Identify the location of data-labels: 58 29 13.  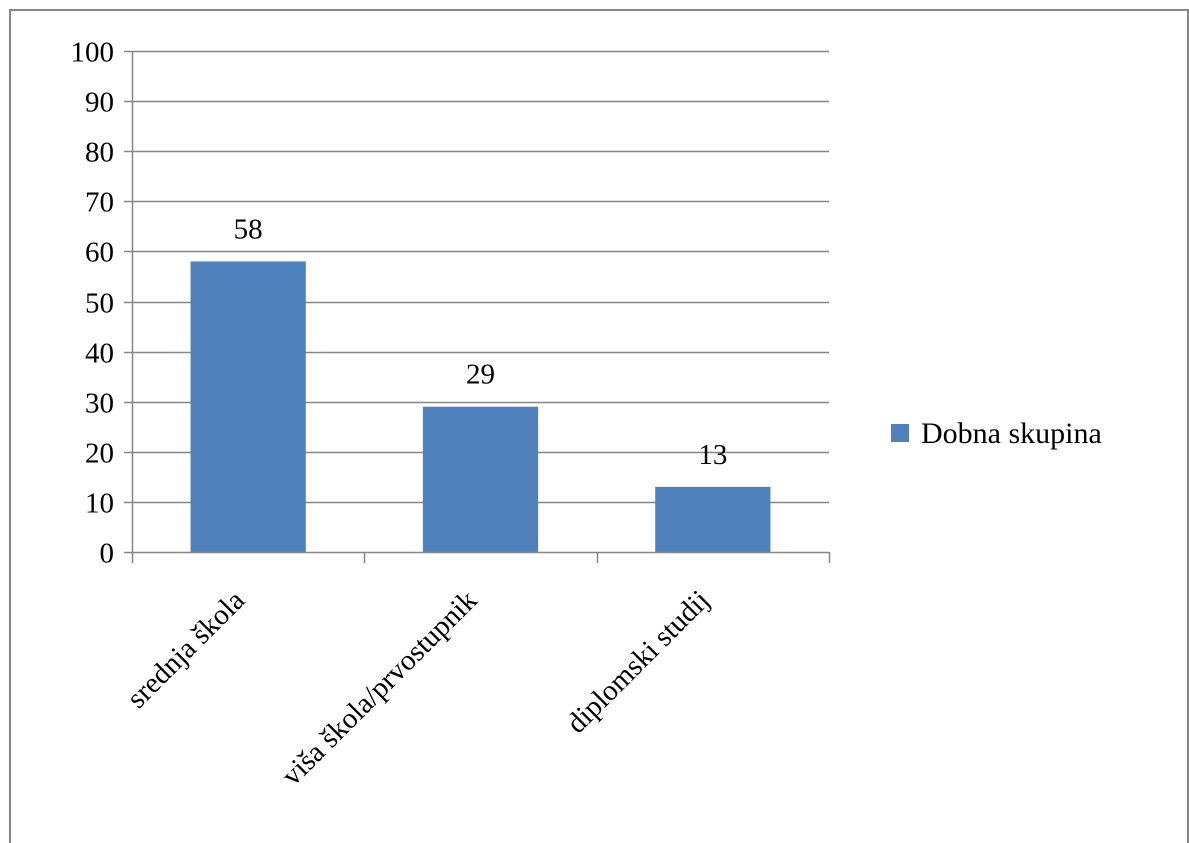
(481, 341).